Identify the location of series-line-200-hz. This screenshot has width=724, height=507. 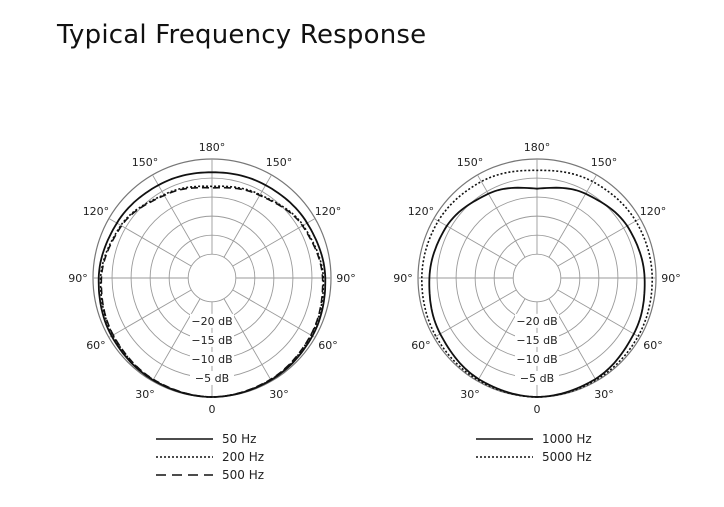
(212, 291).